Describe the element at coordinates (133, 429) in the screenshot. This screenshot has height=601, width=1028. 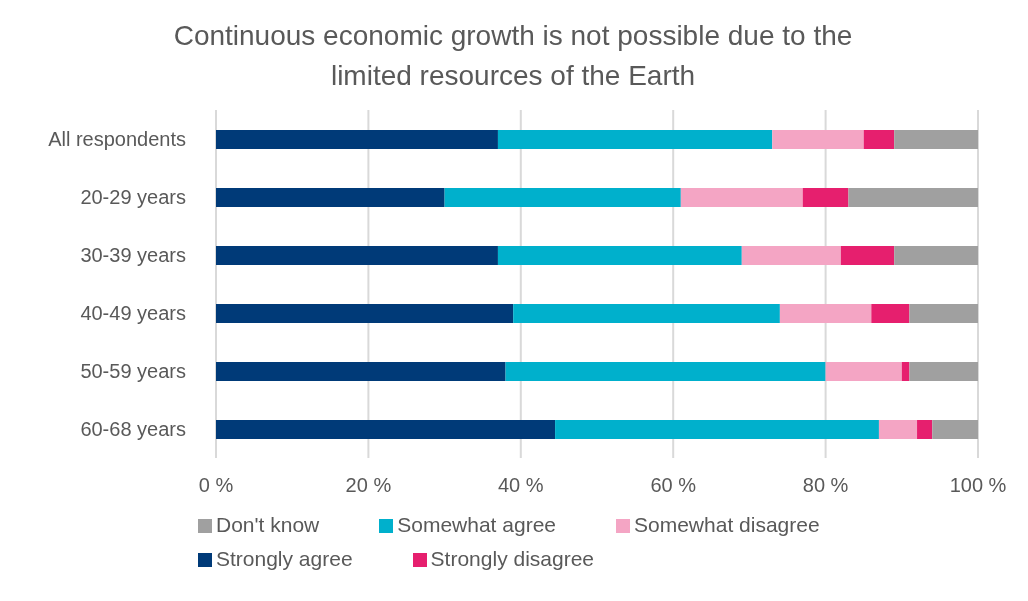
I see `y-tick-label: 60-68 years` at that location.